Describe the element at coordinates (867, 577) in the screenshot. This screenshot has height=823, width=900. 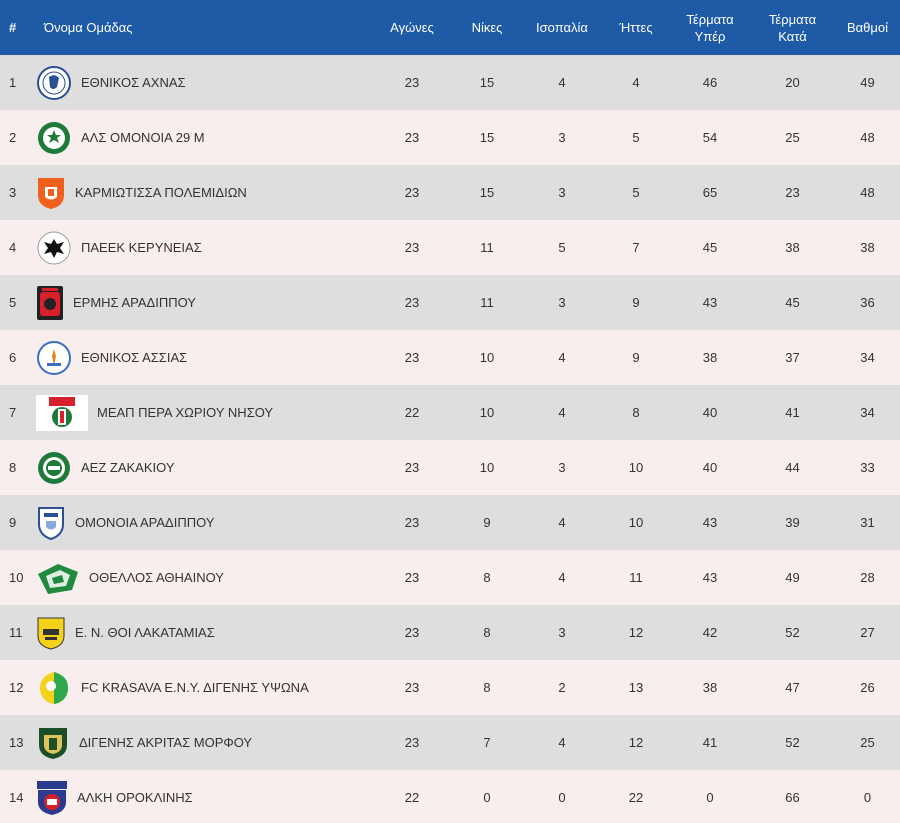
I see `points-cell: 28` at that location.